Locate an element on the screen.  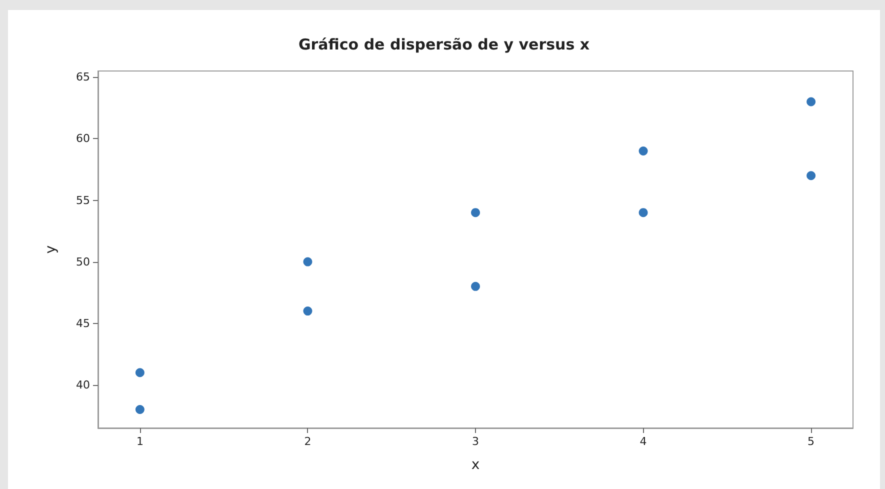
x-tick-label: 4 is located at coordinates (643, 441).